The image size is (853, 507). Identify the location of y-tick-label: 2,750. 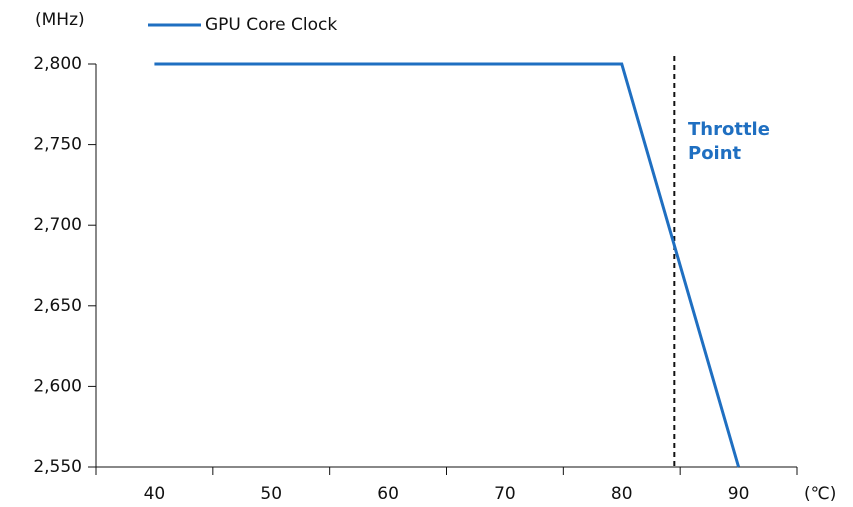
(57, 145).